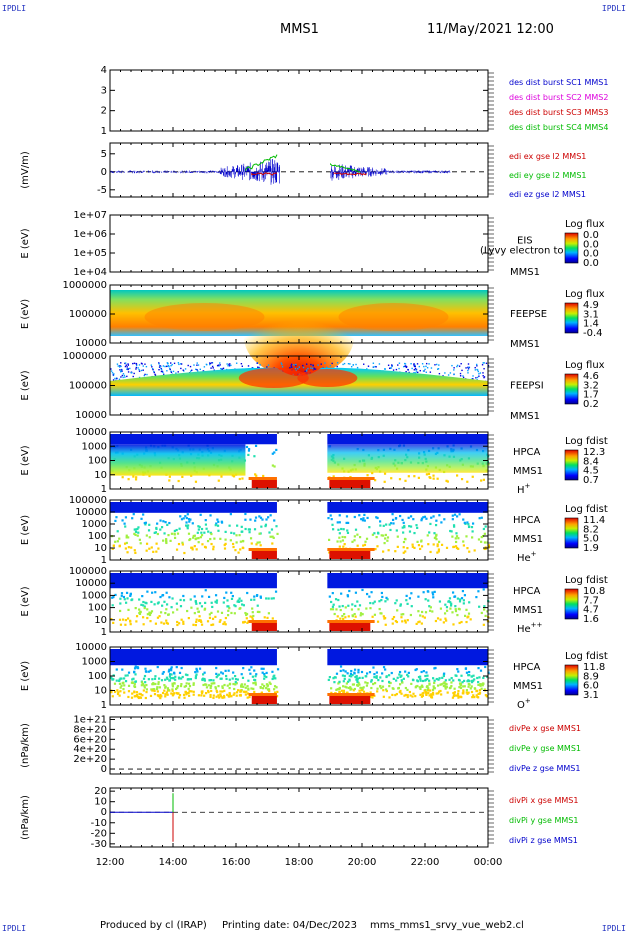 The image size is (630, 934). What do you see at coordinates (97, 536) in the screenshot?
I see `y-tick-label: 100` at bounding box center [97, 536].